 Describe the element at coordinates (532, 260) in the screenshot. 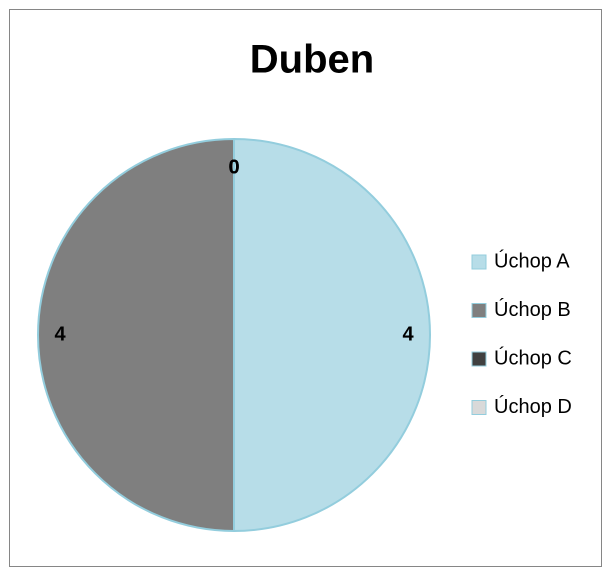

I see `legend-label: Úchop A` at that location.